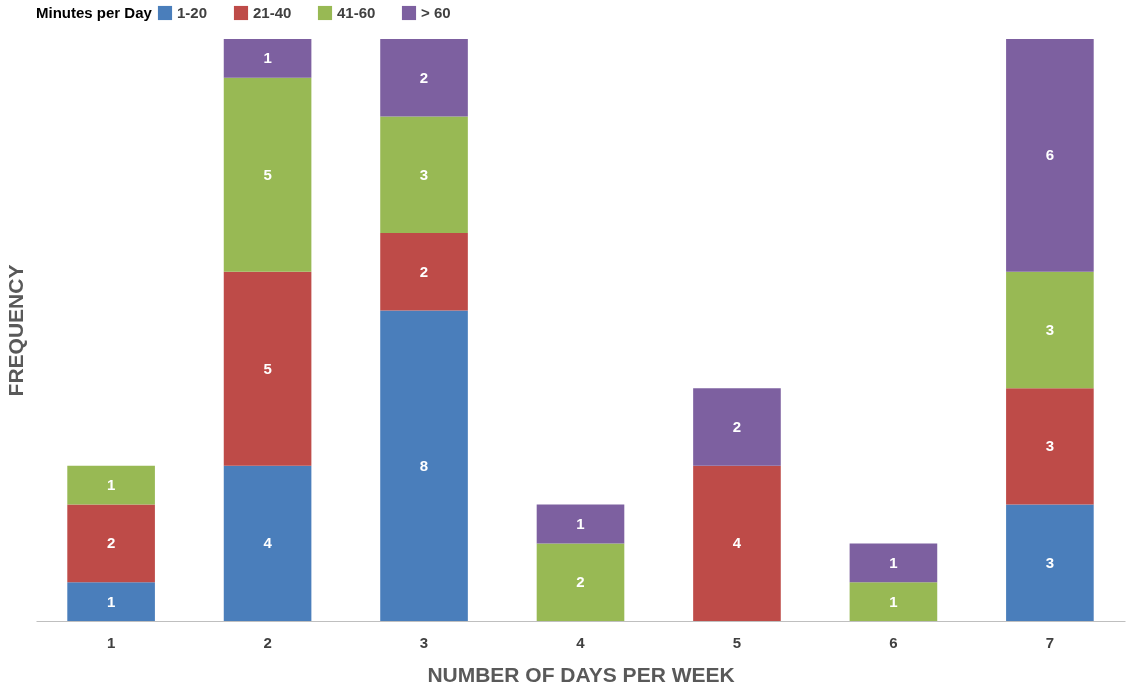  Describe the element at coordinates (356, 12) in the screenshot. I see `legend-label: 41-60` at that location.